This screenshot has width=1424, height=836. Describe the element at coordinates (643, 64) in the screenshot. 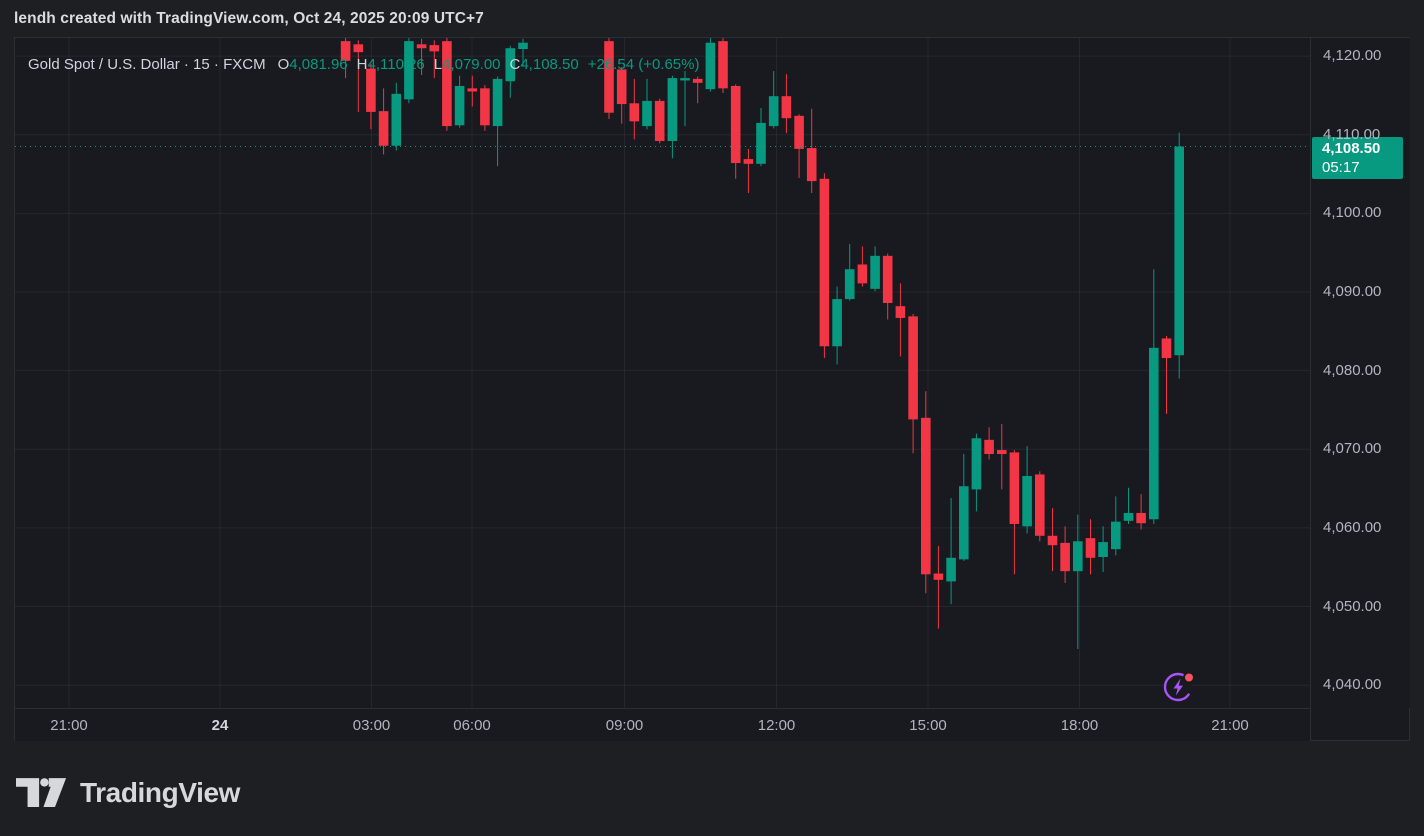

I see `change-value: +26.54 (+0.65%)` at that location.